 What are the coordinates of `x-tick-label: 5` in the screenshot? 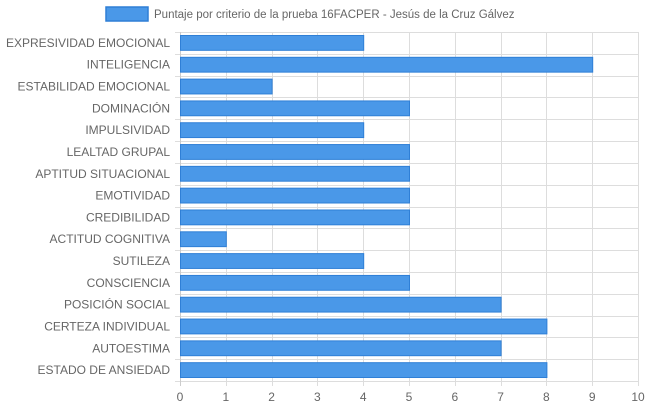 It's located at (409, 397).